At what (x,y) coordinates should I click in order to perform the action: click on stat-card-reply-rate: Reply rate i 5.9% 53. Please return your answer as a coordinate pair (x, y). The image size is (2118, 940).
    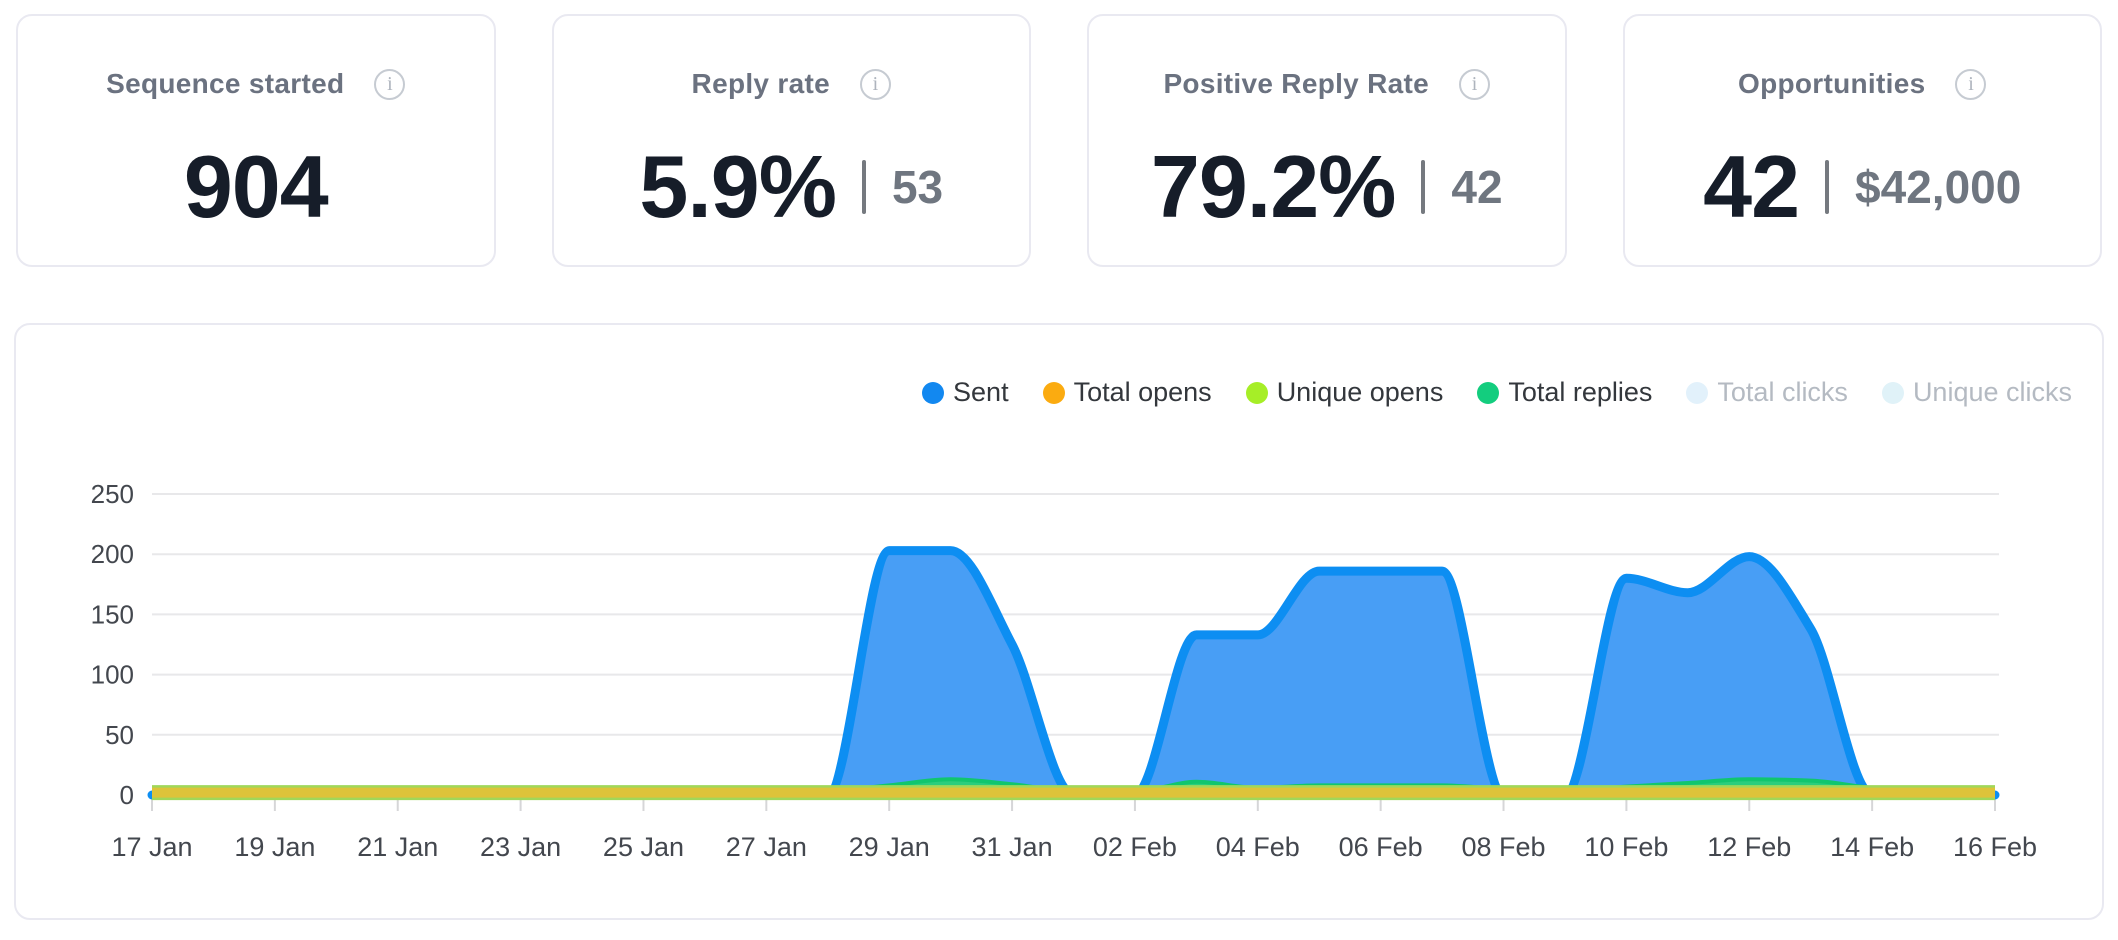
    Looking at the image, I should click on (791, 140).